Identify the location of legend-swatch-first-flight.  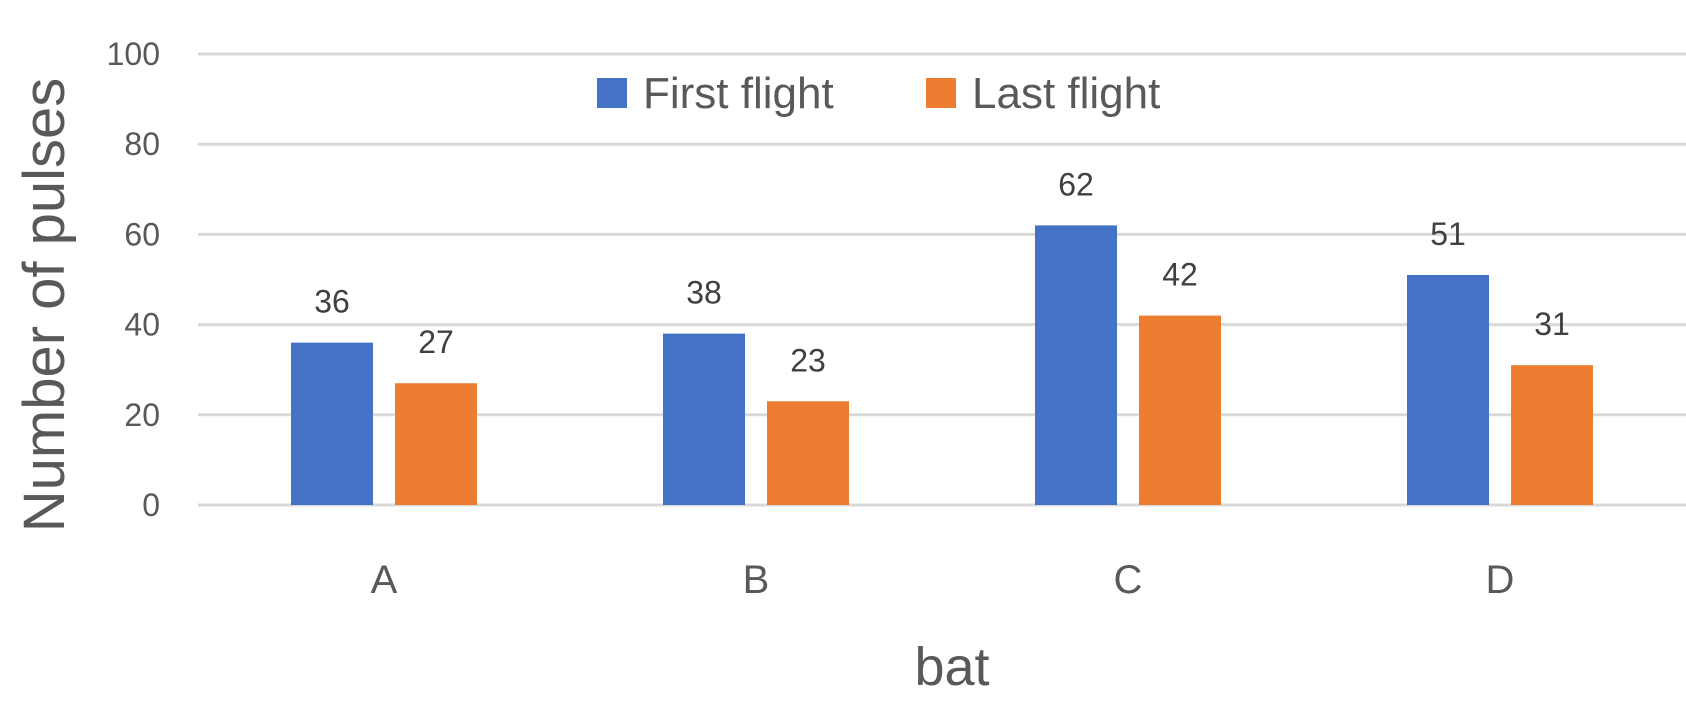
(612, 93).